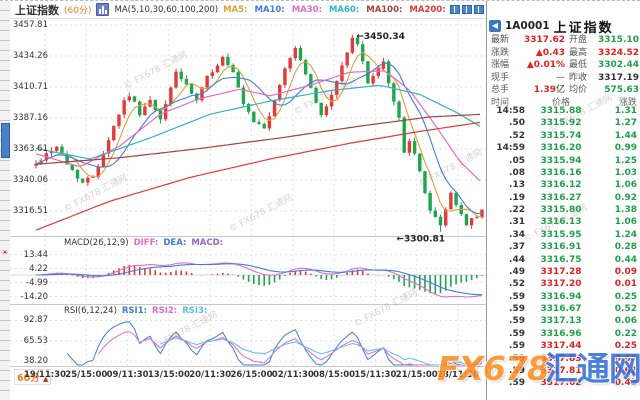 This screenshot has width=640, height=400. What do you see at coordinates (564, 185) in the screenshot?
I see `tape-row: .13 3316.12 1.06` at bounding box center [564, 185].